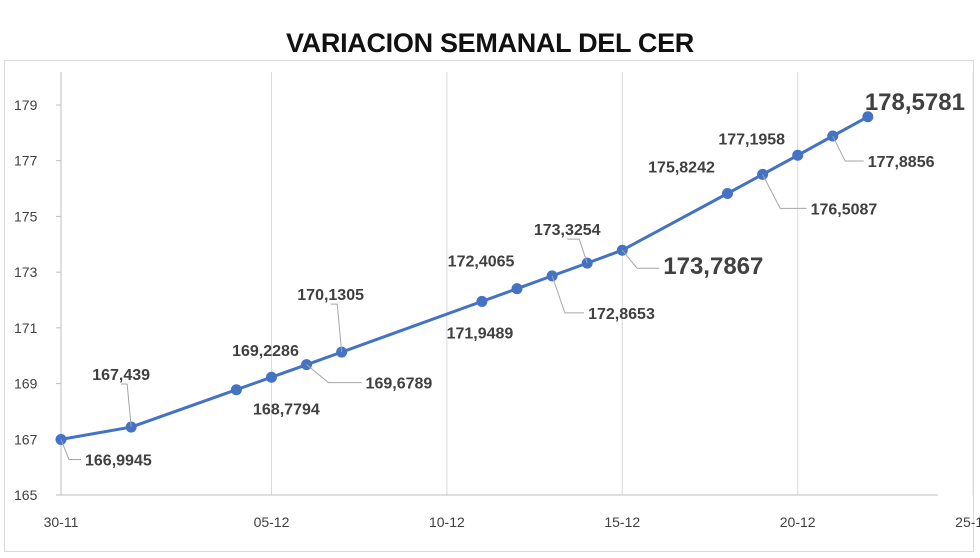 This screenshot has height=558, width=980. What do you see at coordinates (26, 105) in the screenshot?
I see `y-tick-label: 179` at bounding box center [26, 105].